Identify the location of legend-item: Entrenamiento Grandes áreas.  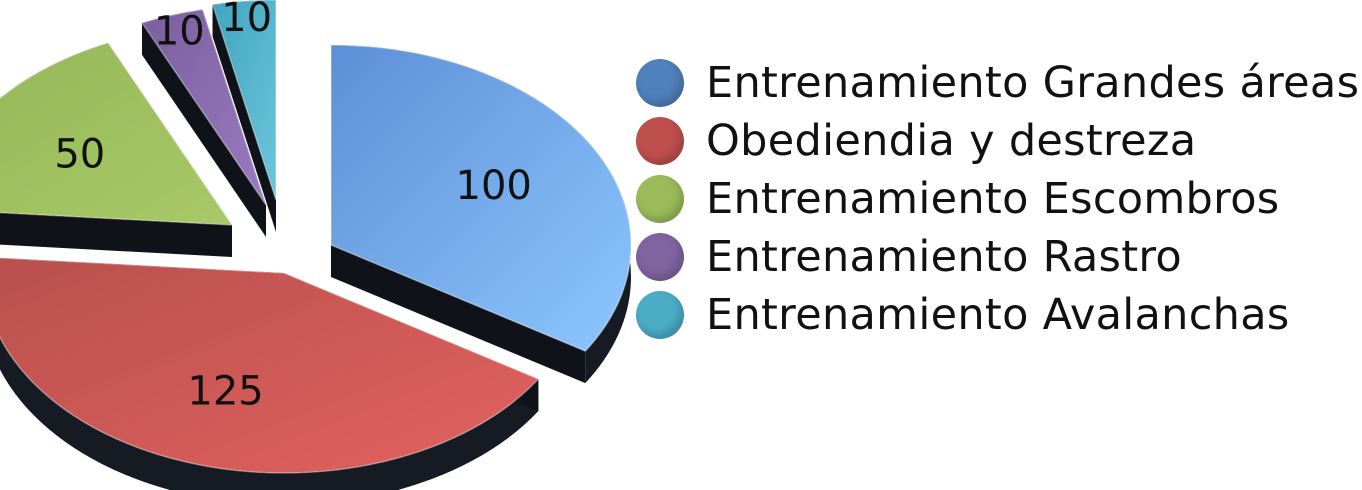
(997, 83).